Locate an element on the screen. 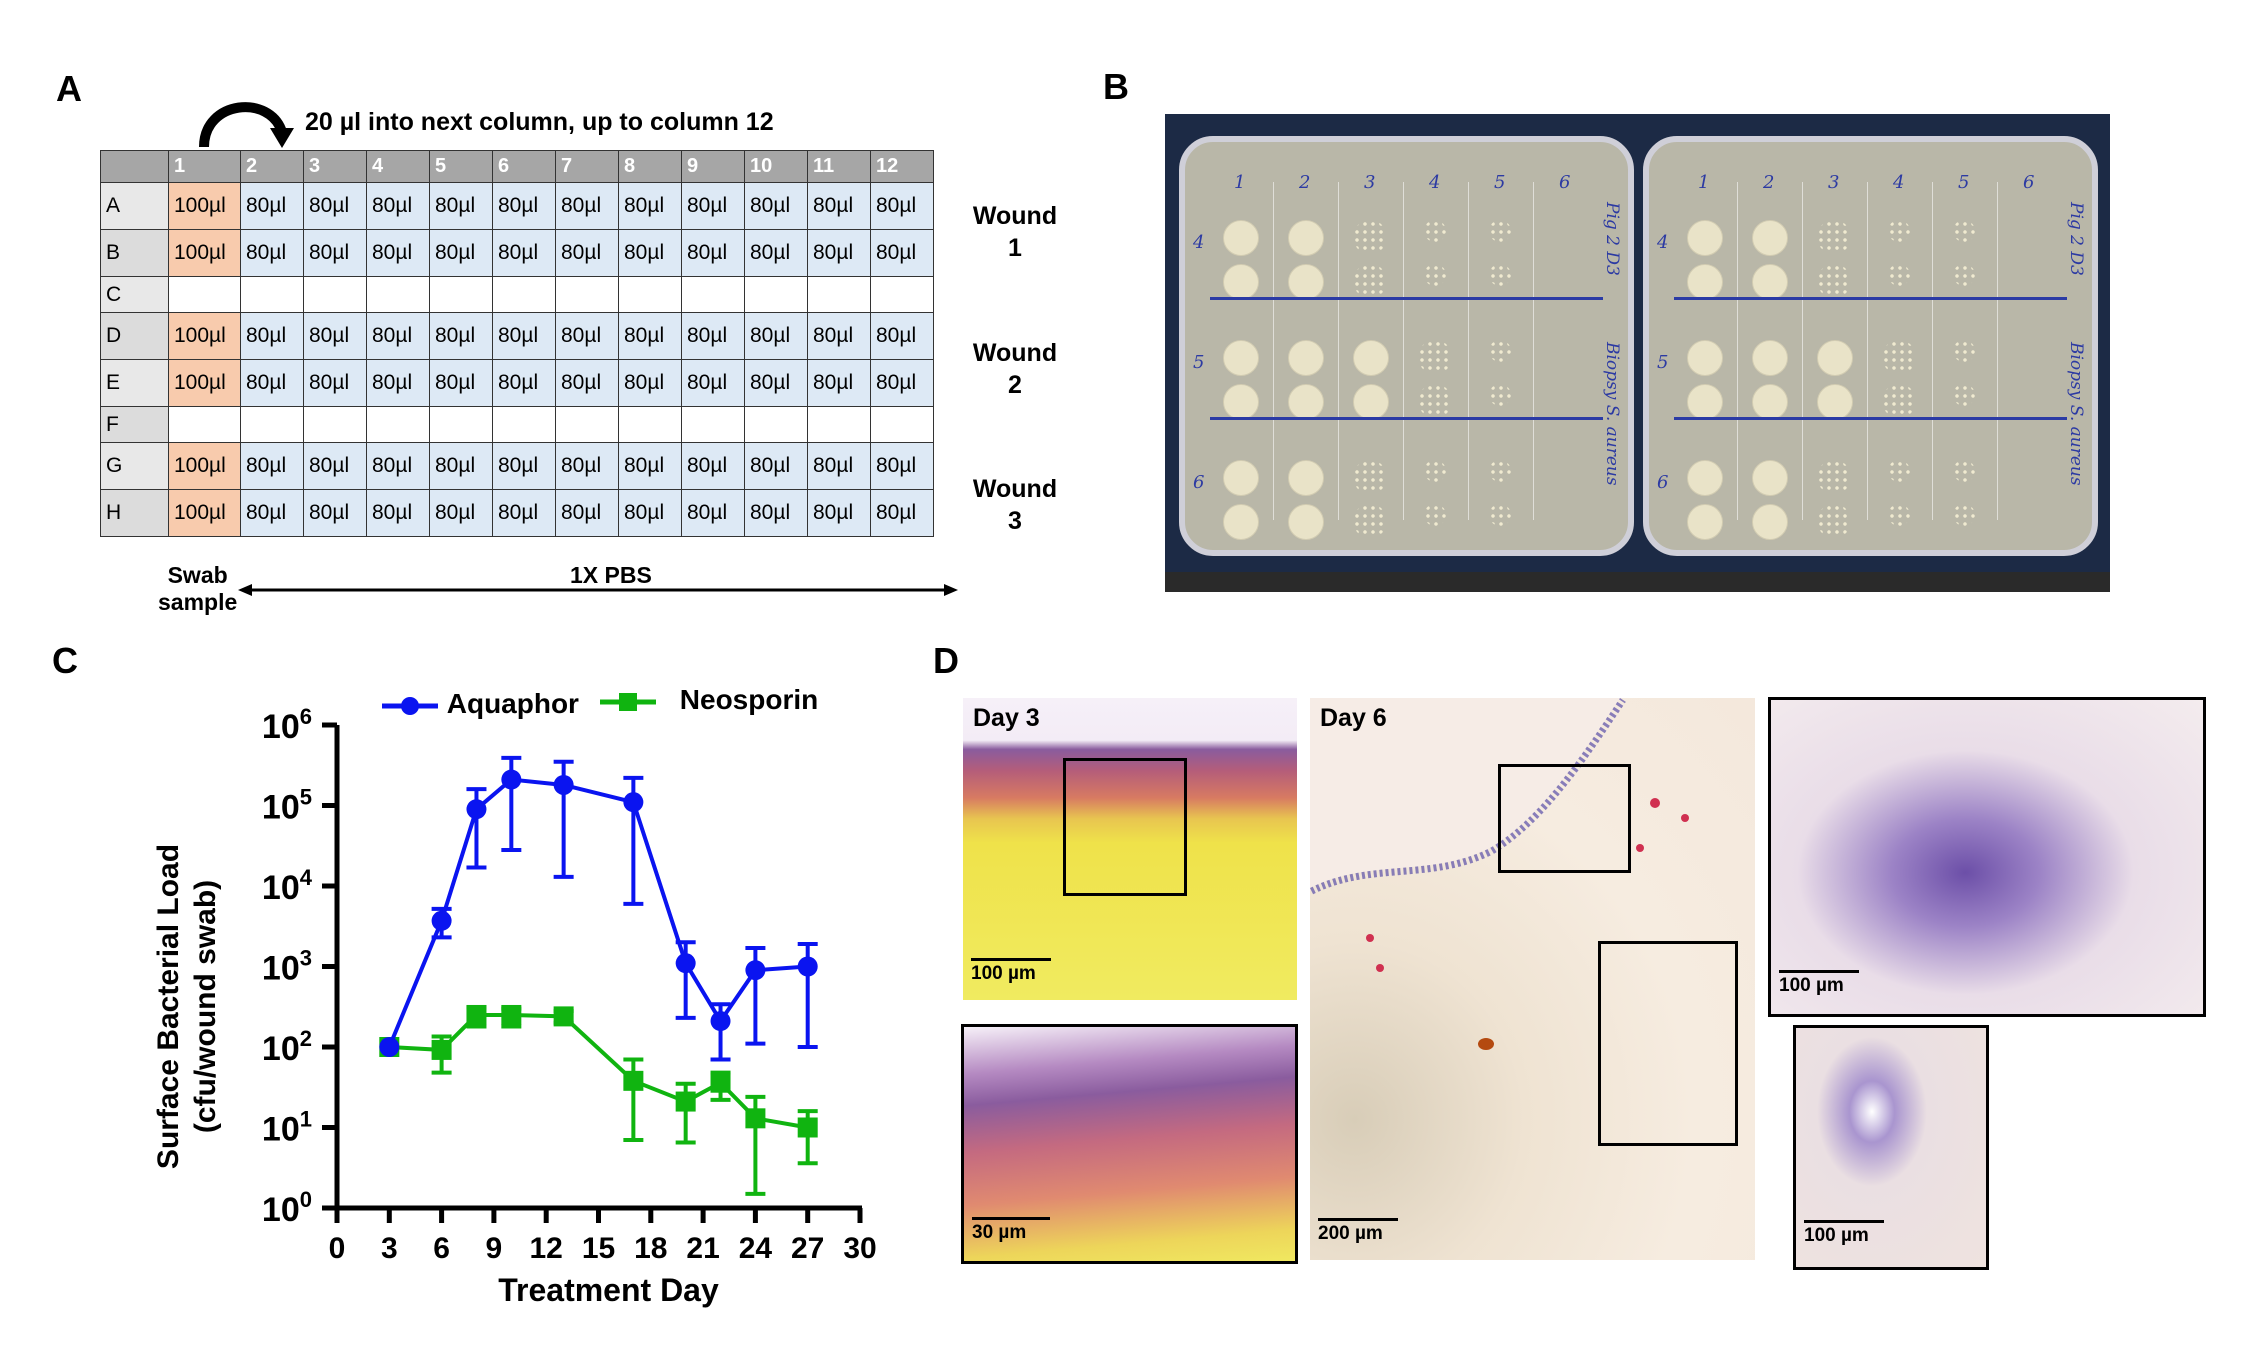  y-tick-label: 10⁵ is located at coordinates (287, 806).